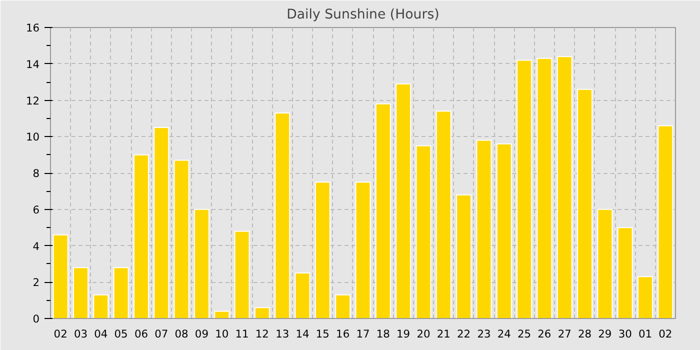  I want to click on y-tick-label: 4, so click(36, 246).